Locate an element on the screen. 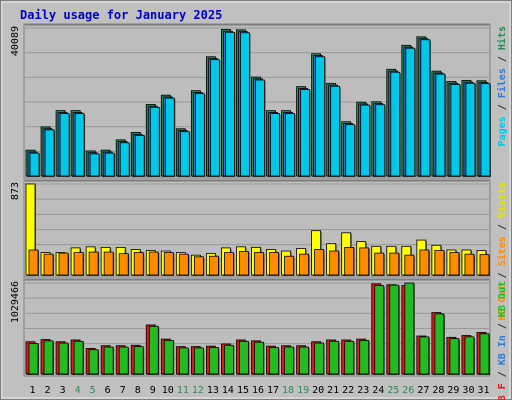 Image resolution: width=512 pixels, height=400 pixels. top-legend-pages: Pages is located at coordinates (502, 131).